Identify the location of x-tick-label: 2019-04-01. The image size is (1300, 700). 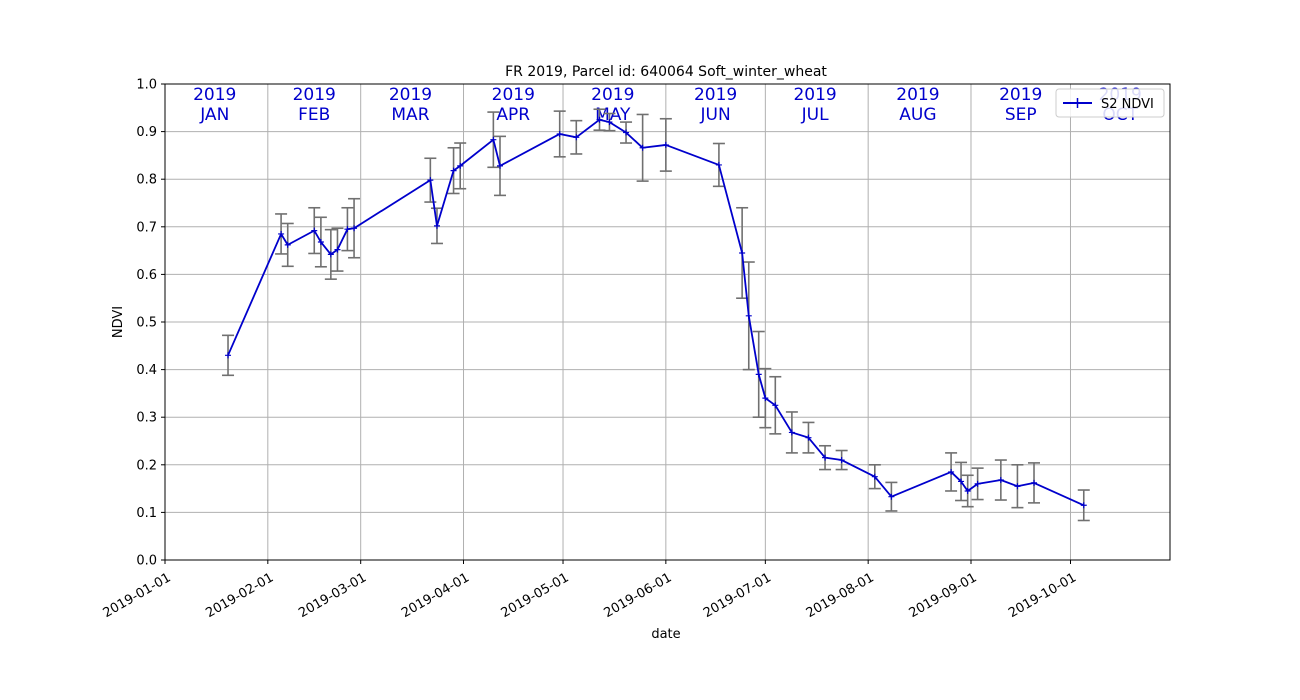
(435, 595).